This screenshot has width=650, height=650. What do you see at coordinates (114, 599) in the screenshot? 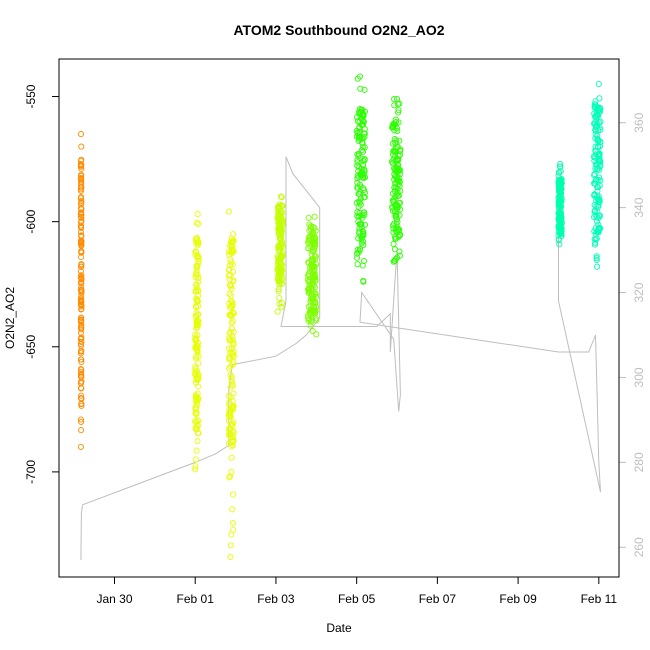
I see `x-tick-label: Jan 30` at bounding box center [114, 599].